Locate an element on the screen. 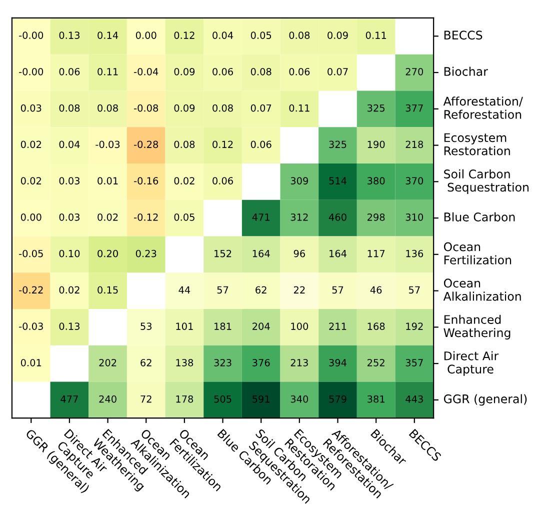  data-label: 0.20 is located at coordinates (108, 254).